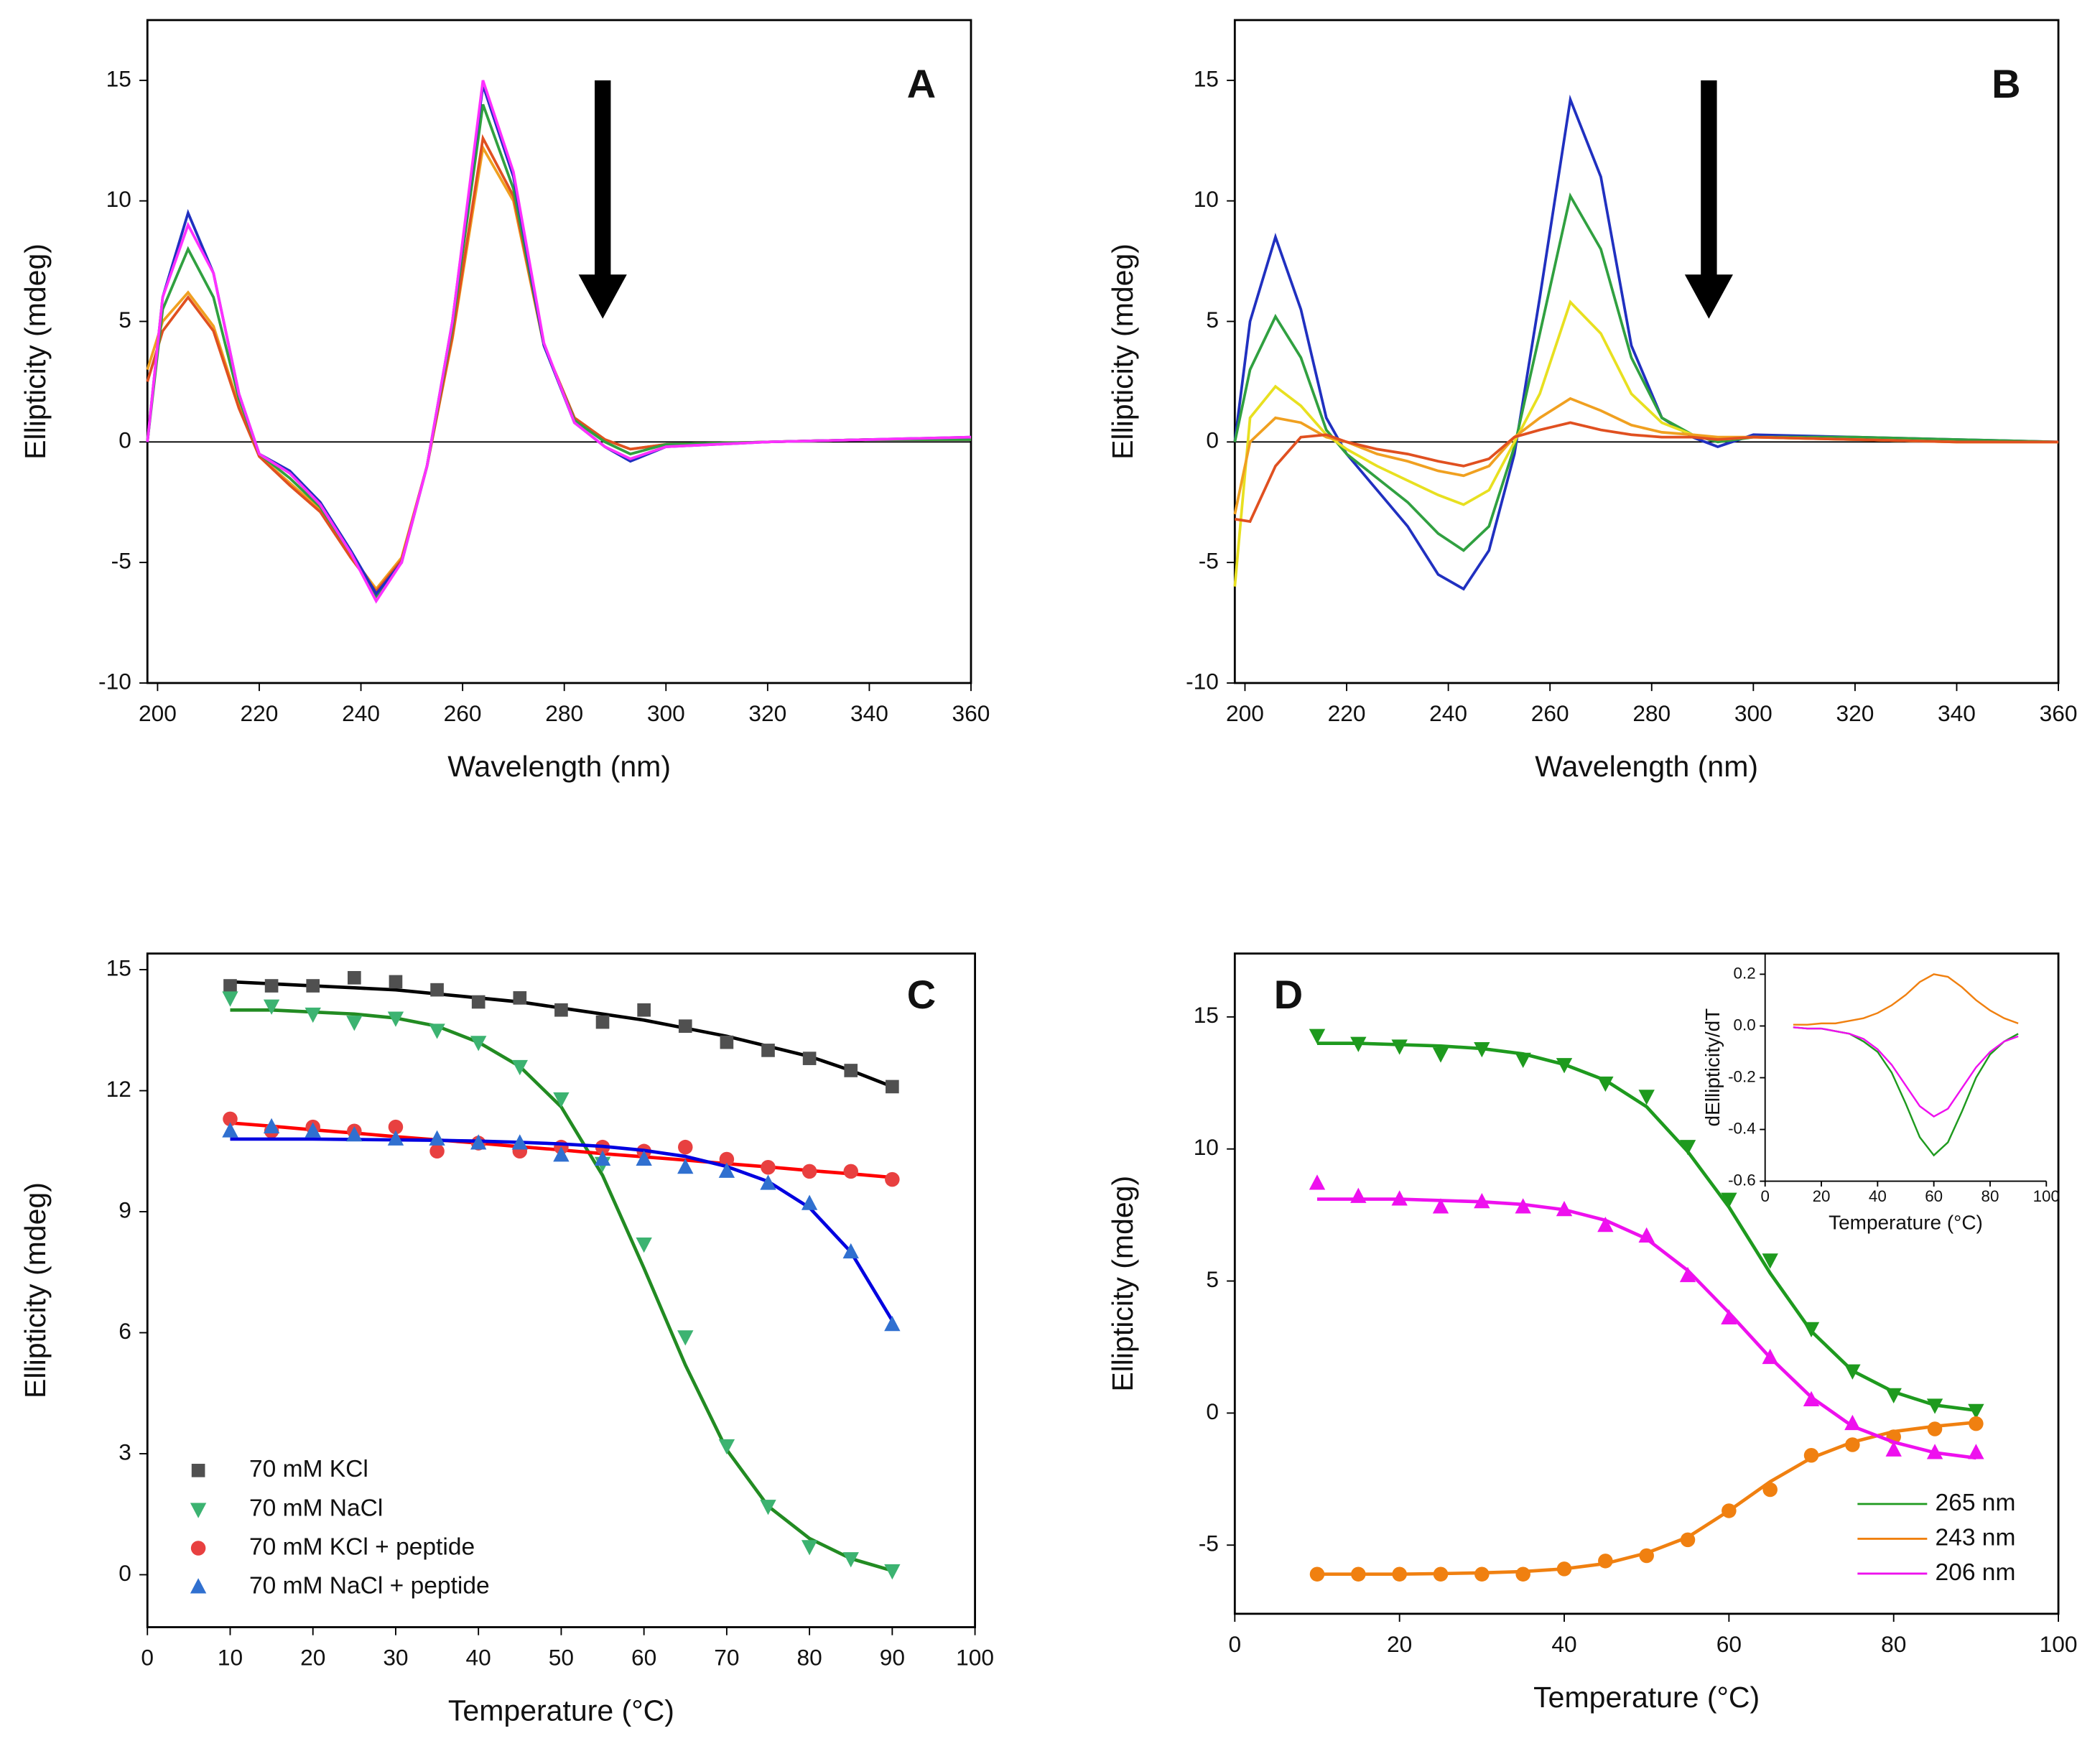 Image resolution: width=2100 pixels, height=1741 pixels. I want to click on x-tick-label: 280, so click(1651, 713).